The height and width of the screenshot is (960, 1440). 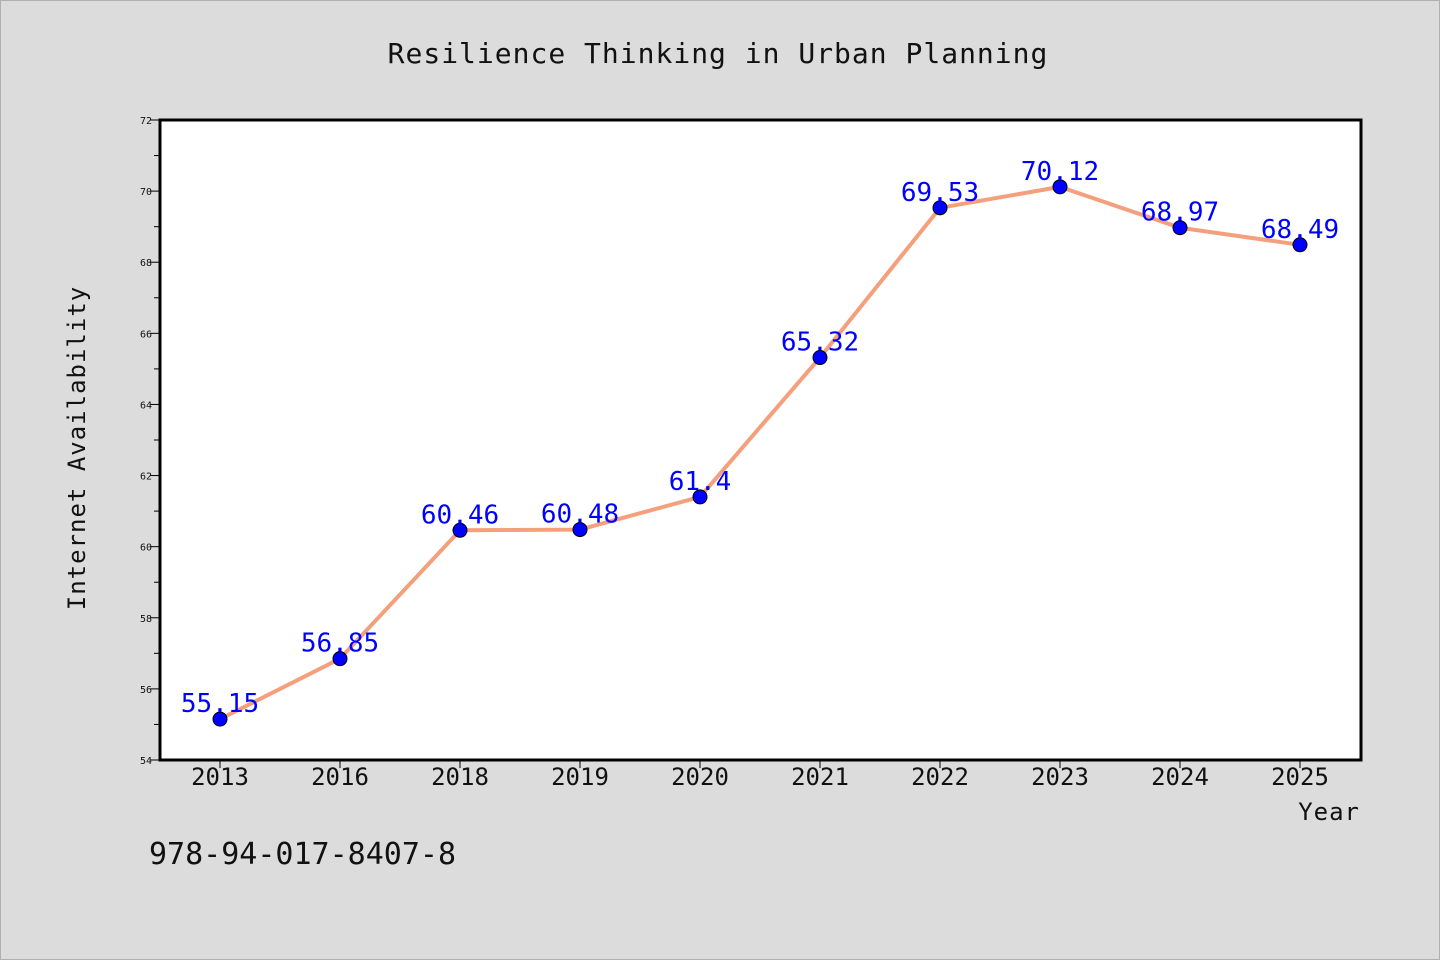 What do you see at coordinates (940, 193) in the screenshot?
I see `data-label: 69.53` at bounding box center [940, 193].